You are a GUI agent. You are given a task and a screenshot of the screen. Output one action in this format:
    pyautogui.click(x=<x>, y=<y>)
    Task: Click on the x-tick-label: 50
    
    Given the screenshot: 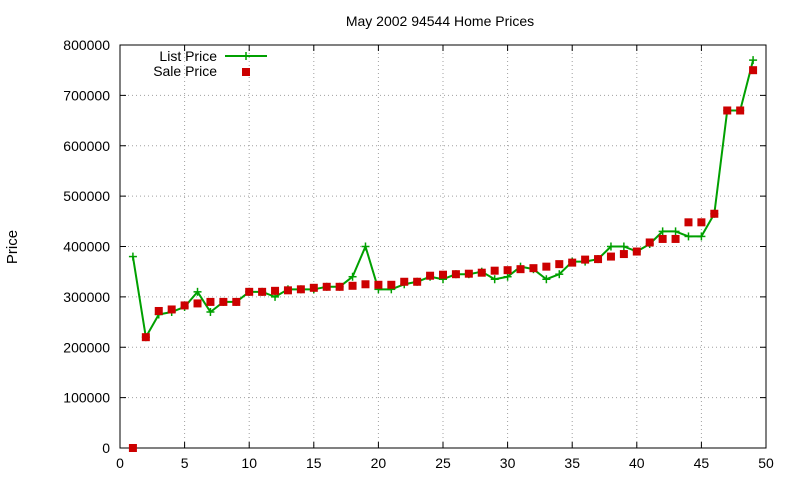 What is the action you would take?
    pyautogui.click(x=766, y=463)
    